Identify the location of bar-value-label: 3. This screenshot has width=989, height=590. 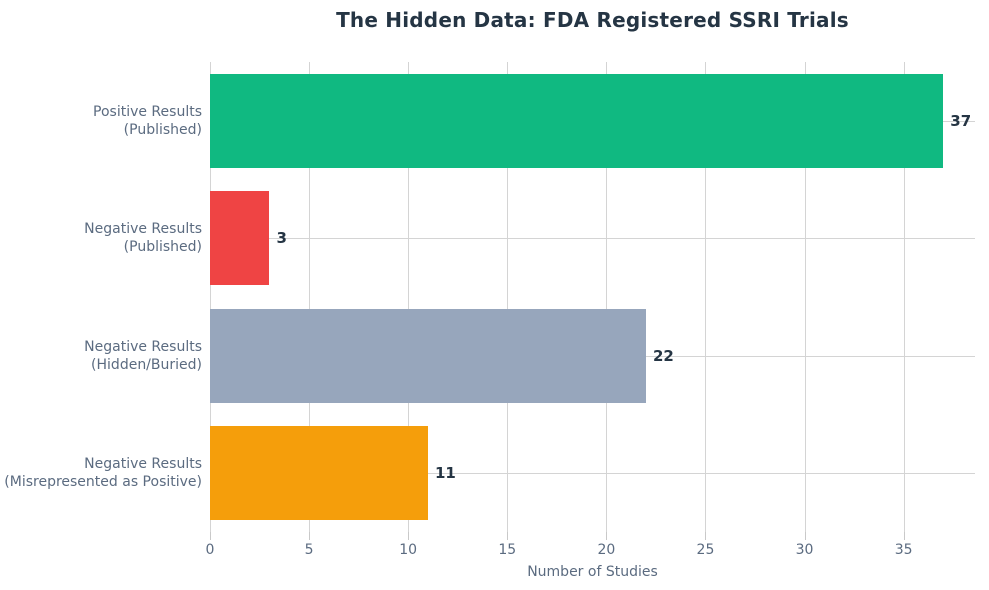
(281, 238).